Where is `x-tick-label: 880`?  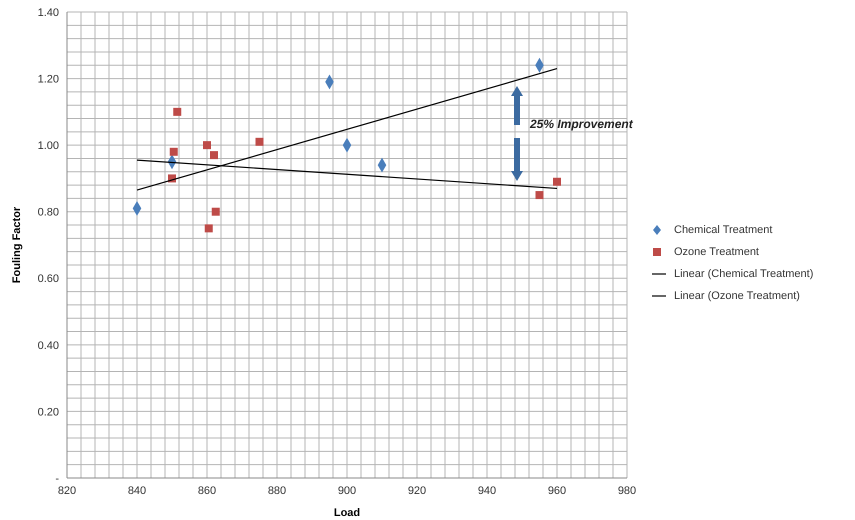 x-tick-label: 880 is located at coordinates (277, 490).